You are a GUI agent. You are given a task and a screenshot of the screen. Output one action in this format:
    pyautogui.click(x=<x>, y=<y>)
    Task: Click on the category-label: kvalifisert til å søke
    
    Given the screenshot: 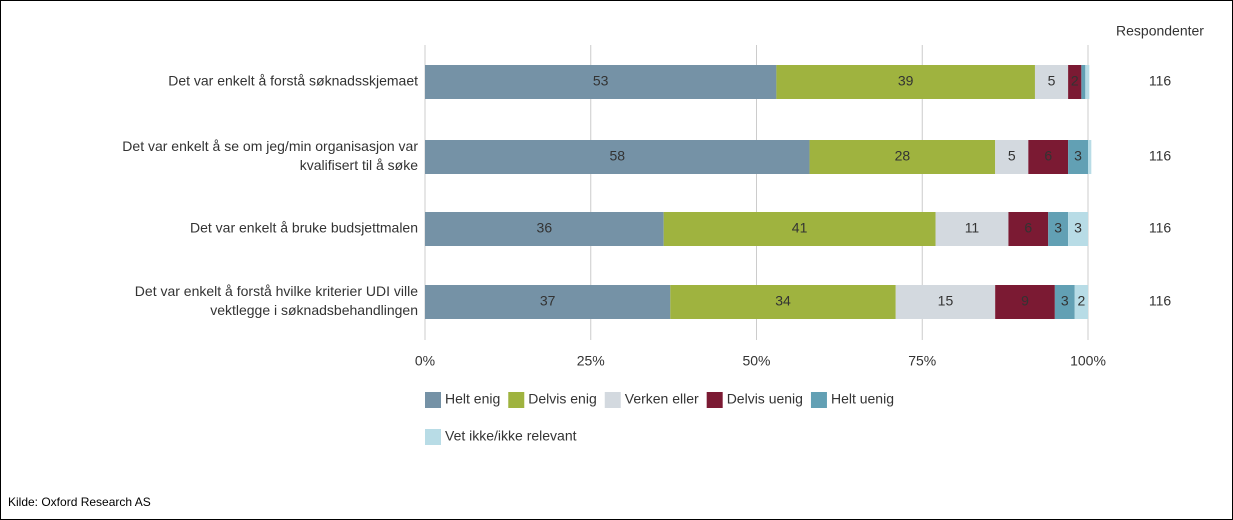 What is the action you would take?
    pyautogui.click(x=359, y=165)
    